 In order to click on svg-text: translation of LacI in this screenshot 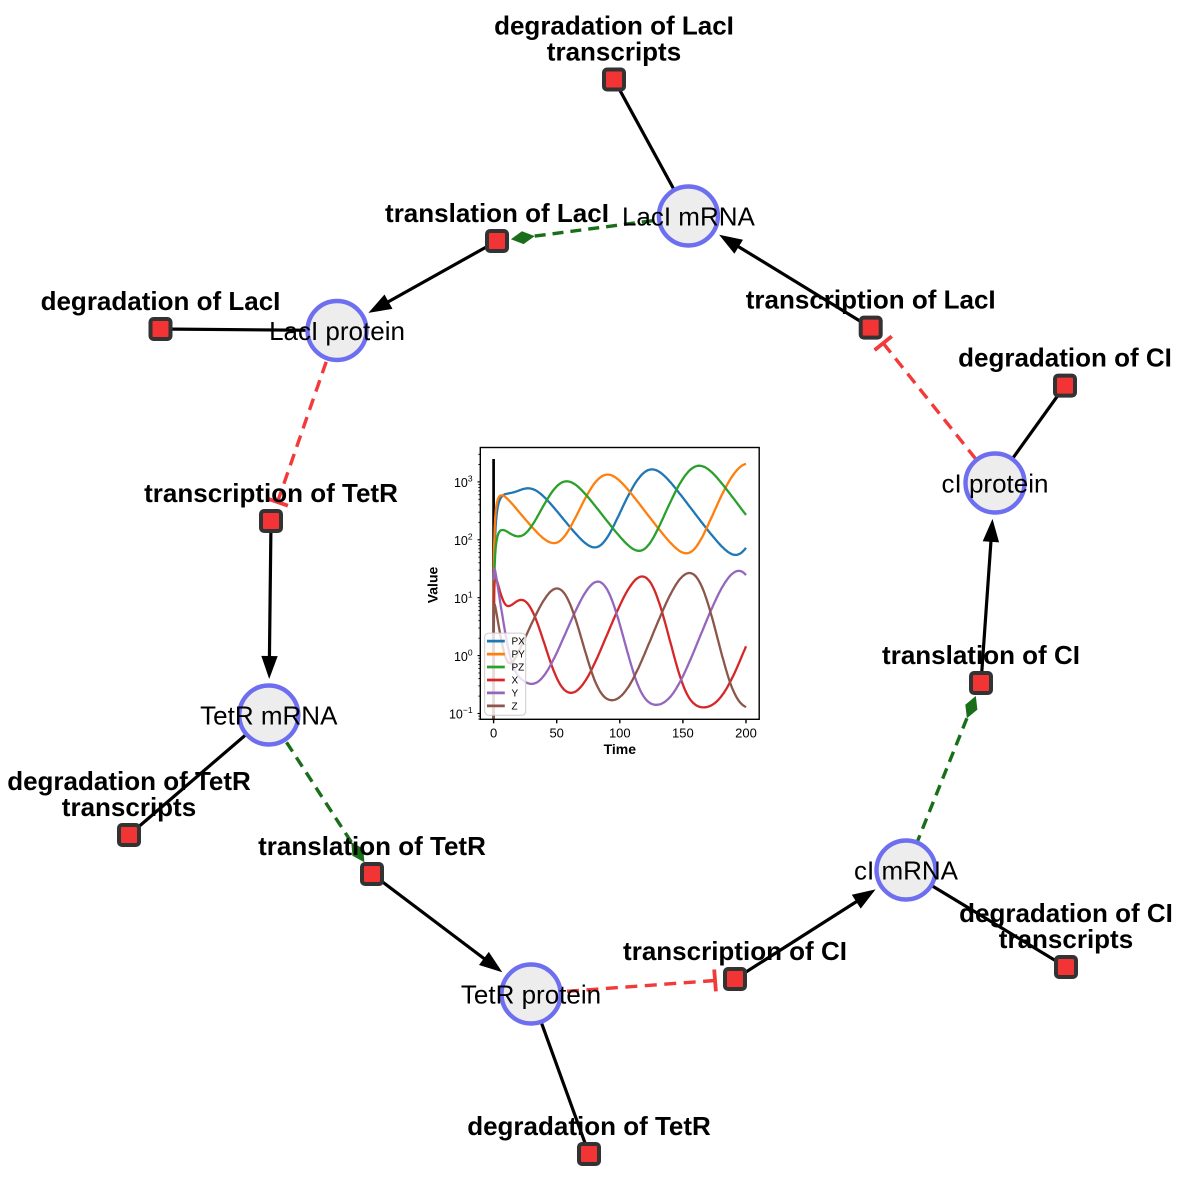, I will do `click(497, 213)`.